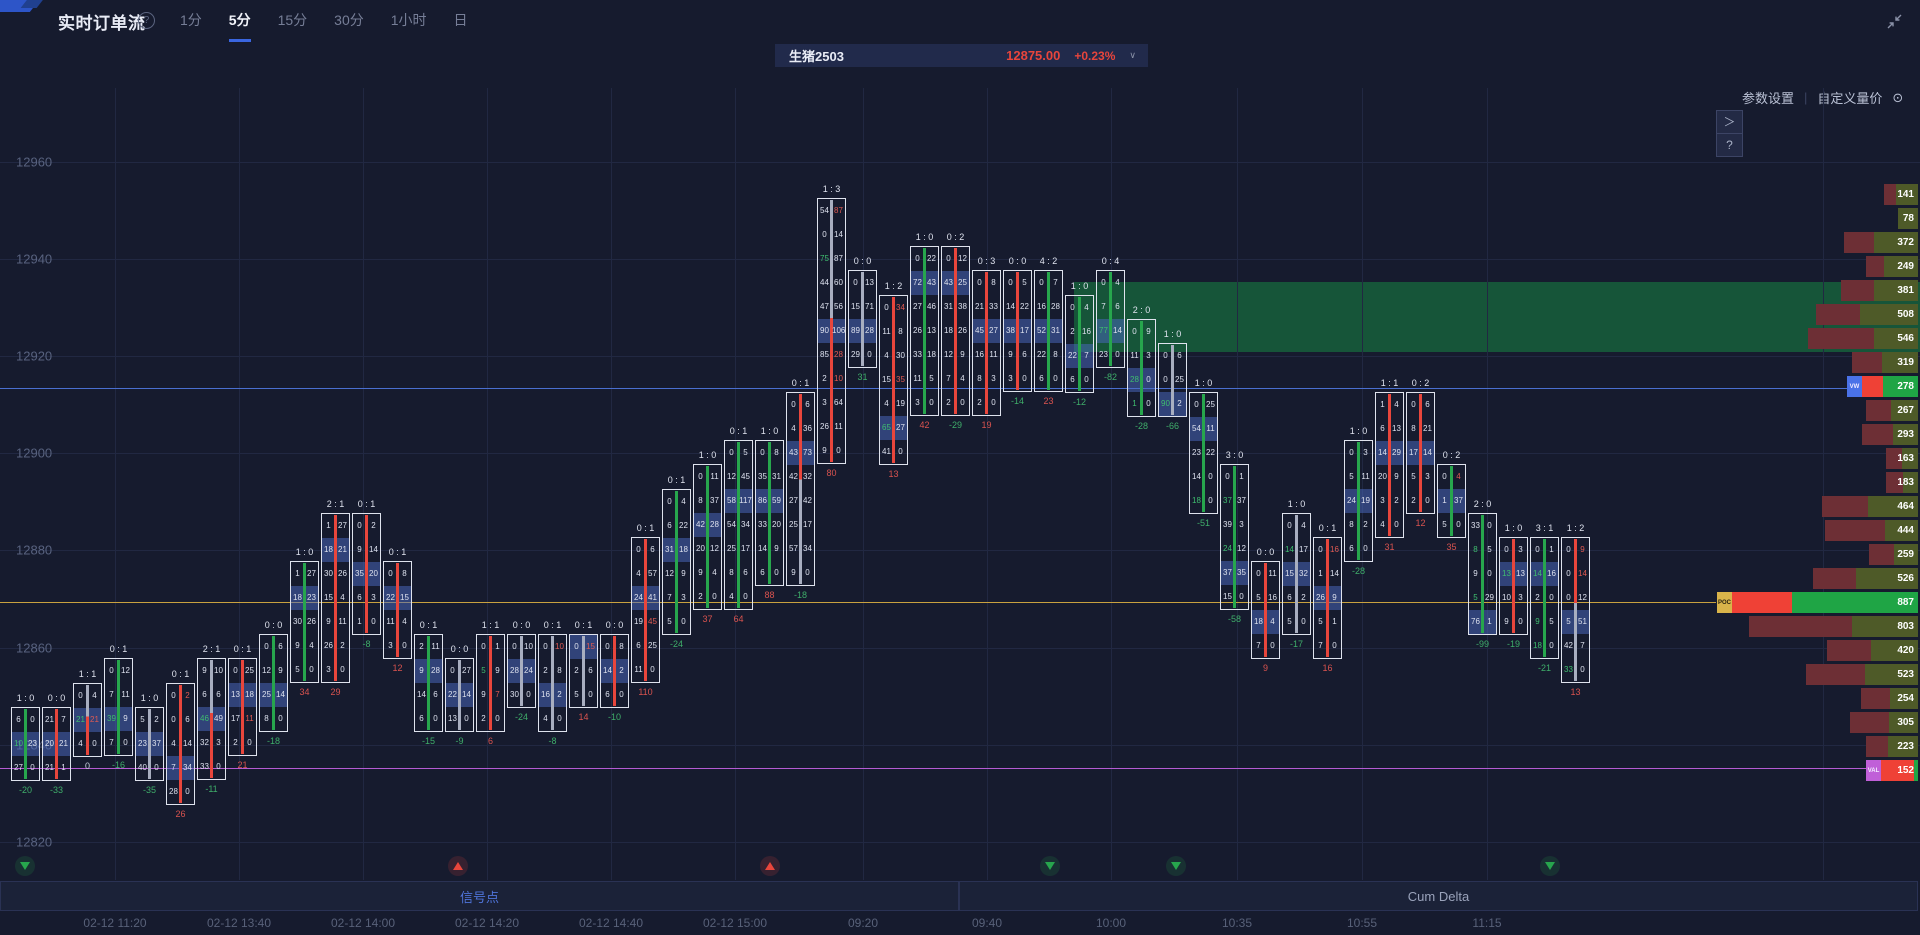  What do you see at coordinates (311, 574) in the screenshot?
I see `ask-volume: 27` at bounding box center [311, 574].